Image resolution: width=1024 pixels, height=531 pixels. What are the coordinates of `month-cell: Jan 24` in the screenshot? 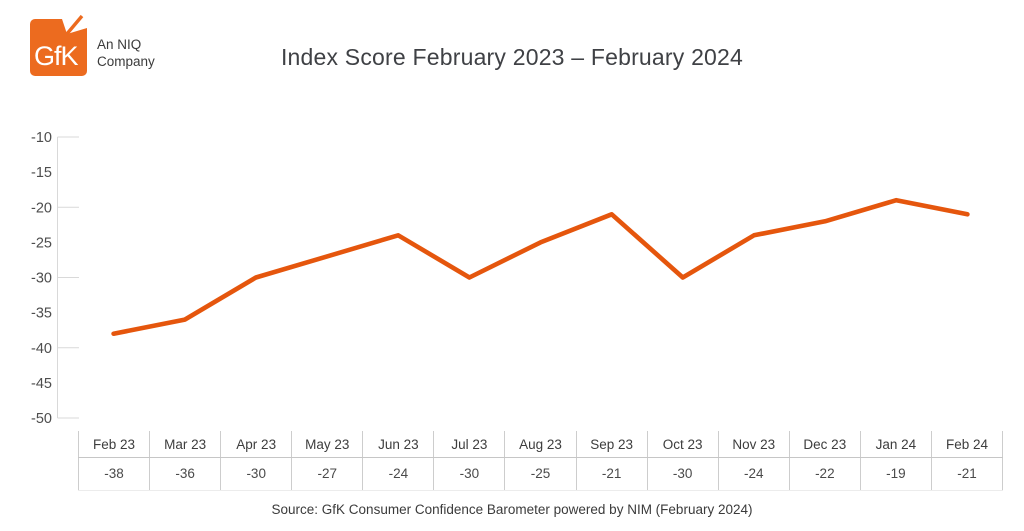 It's located at (895, 444).